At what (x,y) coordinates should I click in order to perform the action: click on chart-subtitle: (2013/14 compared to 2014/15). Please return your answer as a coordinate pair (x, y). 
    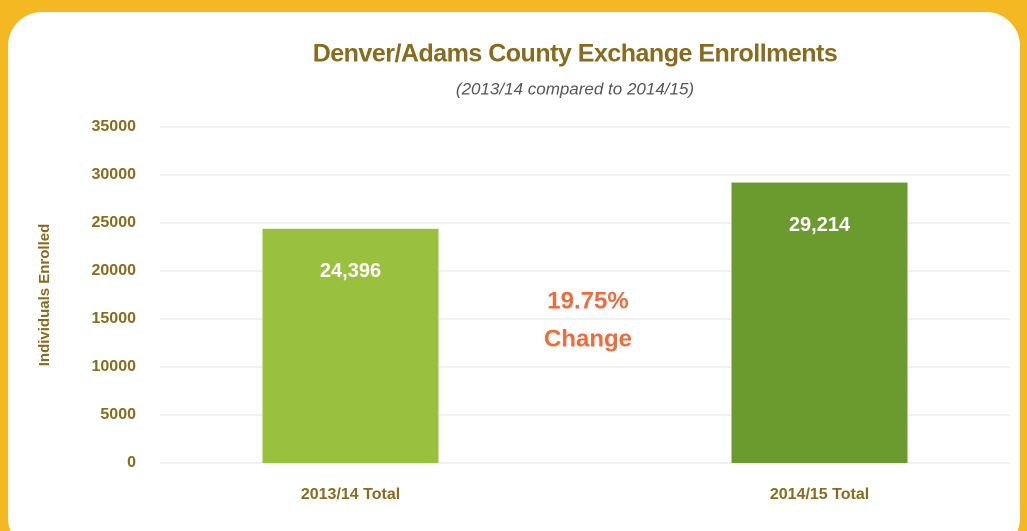
    Looking at the image, I should click on (575, 88).